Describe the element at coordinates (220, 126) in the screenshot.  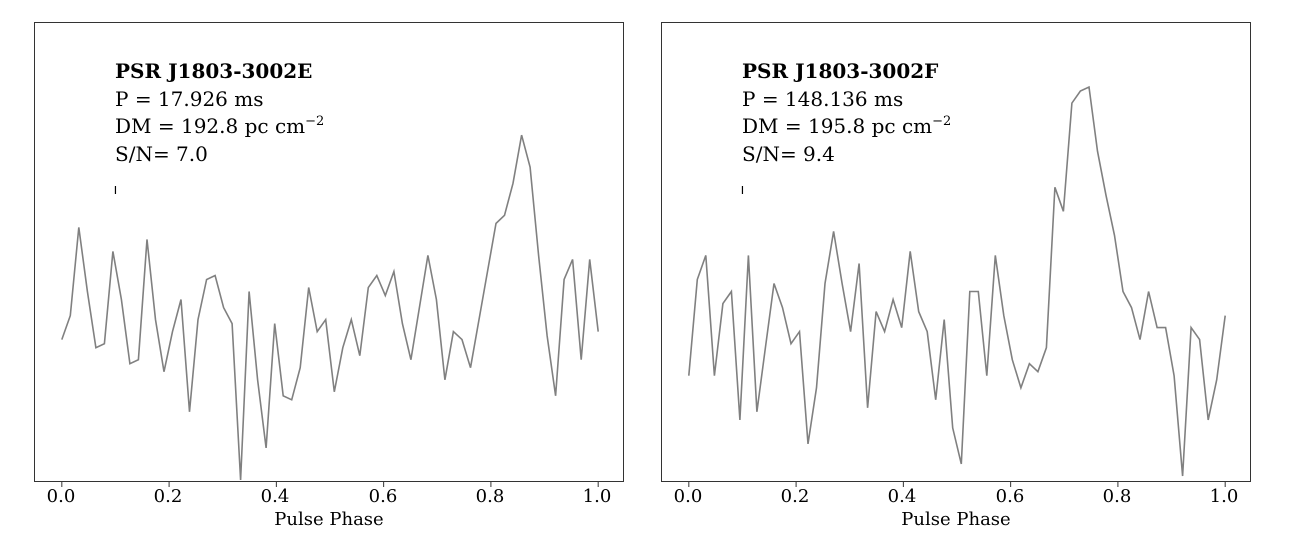
I see `dm-label: DM = 192.8 pc cm−2` at that location.